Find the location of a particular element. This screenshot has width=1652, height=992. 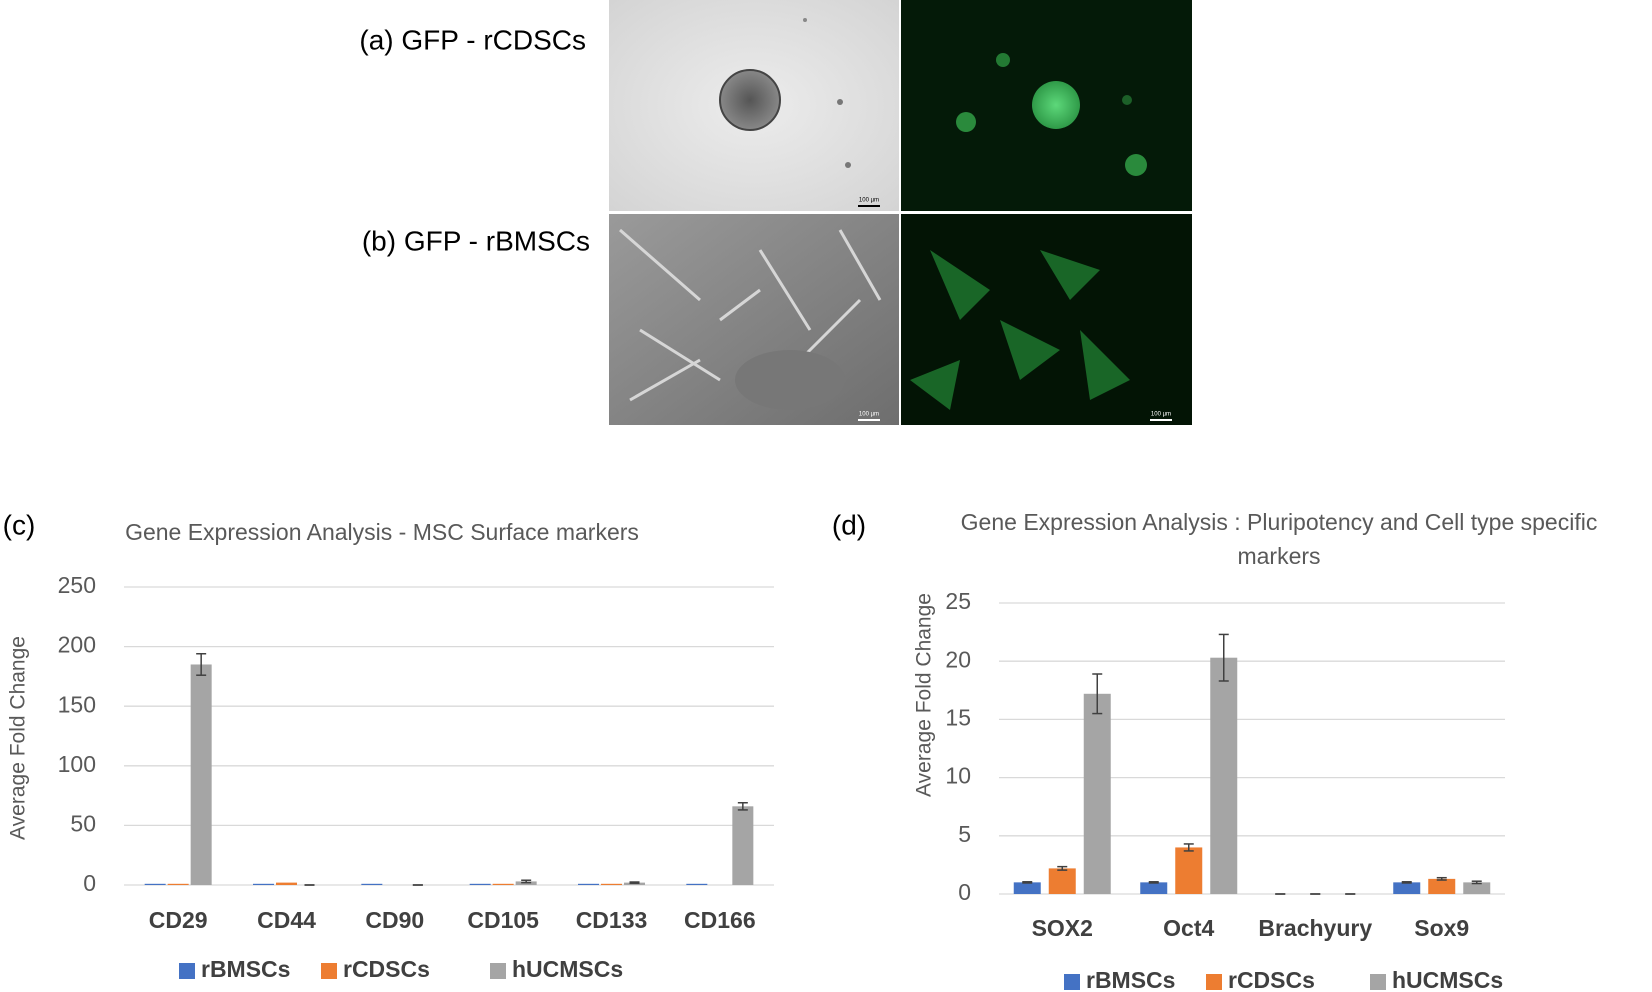

x-tick-label: CD29 is located at coordinates (178, 920).